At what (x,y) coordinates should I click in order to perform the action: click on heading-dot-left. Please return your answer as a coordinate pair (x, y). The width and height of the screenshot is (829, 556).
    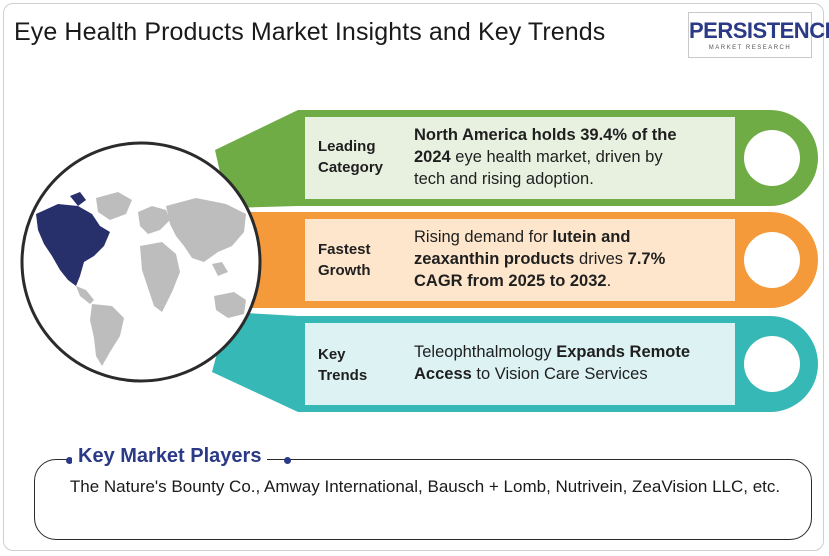
    Looking at the image, I should click on (69, 460).